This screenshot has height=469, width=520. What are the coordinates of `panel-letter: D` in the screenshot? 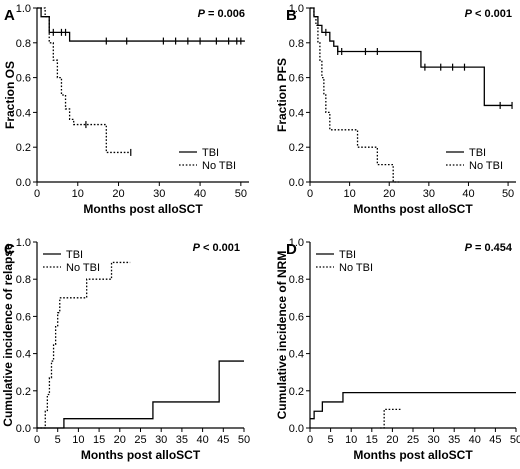 It's located at (291, 249).